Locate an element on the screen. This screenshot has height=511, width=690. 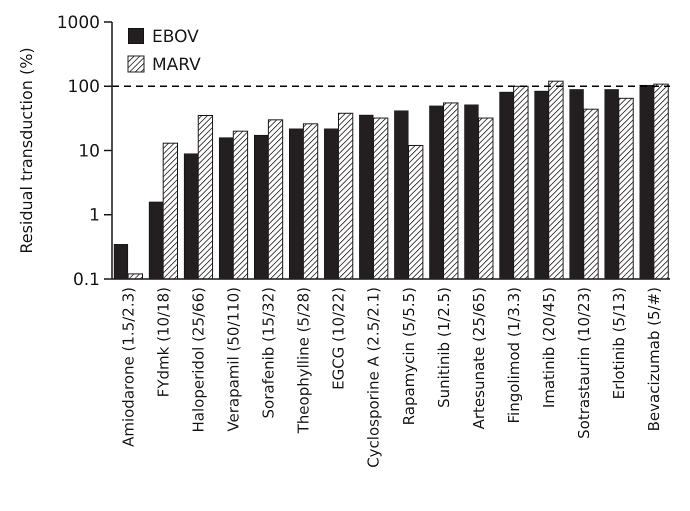
x-tick-label: Verapamil (50/110) is located at coordinates (233, 359).